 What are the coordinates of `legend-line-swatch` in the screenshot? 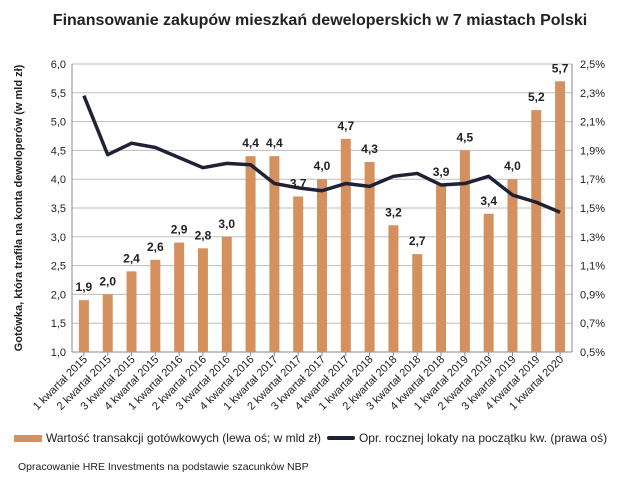 It's located at (340, 438).